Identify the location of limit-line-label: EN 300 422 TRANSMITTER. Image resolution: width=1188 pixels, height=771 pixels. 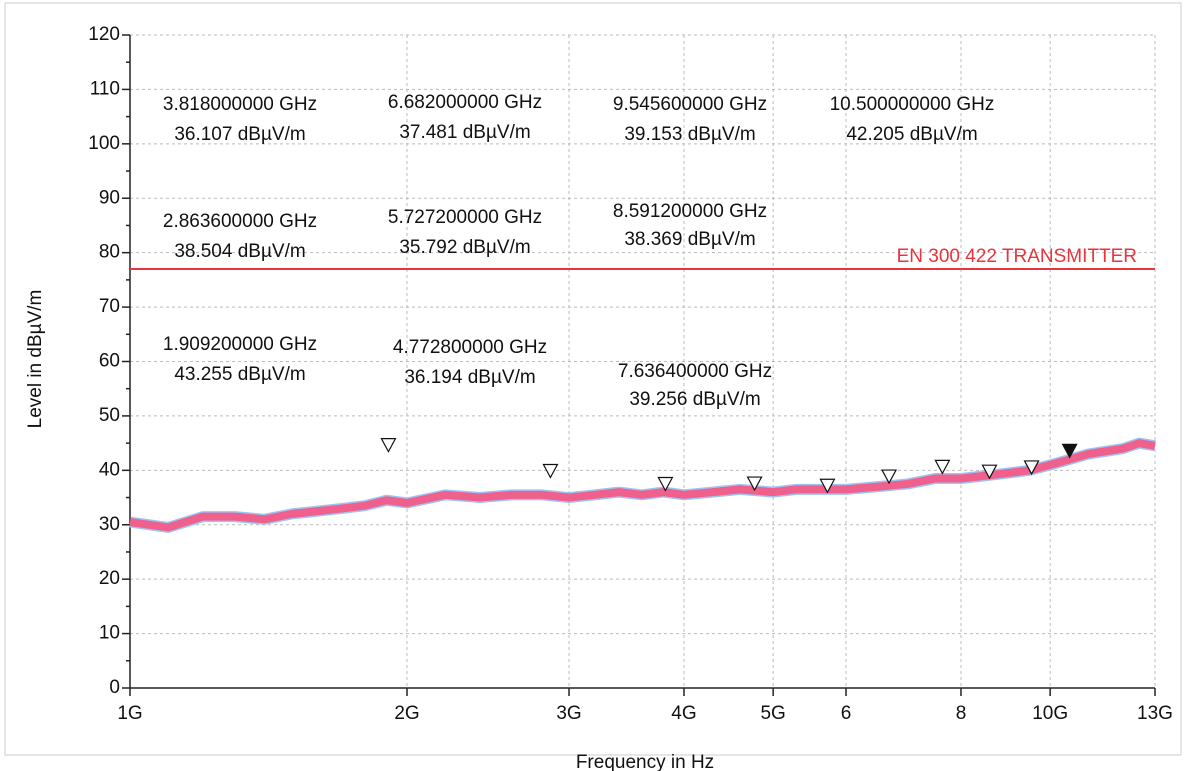
(1017, 256).